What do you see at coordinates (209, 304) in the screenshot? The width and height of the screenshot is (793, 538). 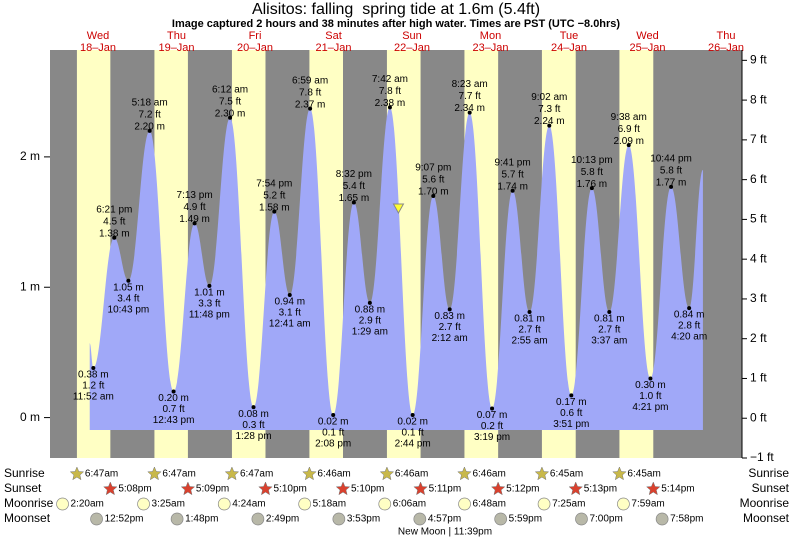 I see `extreme-label: 3.3 ft` at bounding box center [209, 304].